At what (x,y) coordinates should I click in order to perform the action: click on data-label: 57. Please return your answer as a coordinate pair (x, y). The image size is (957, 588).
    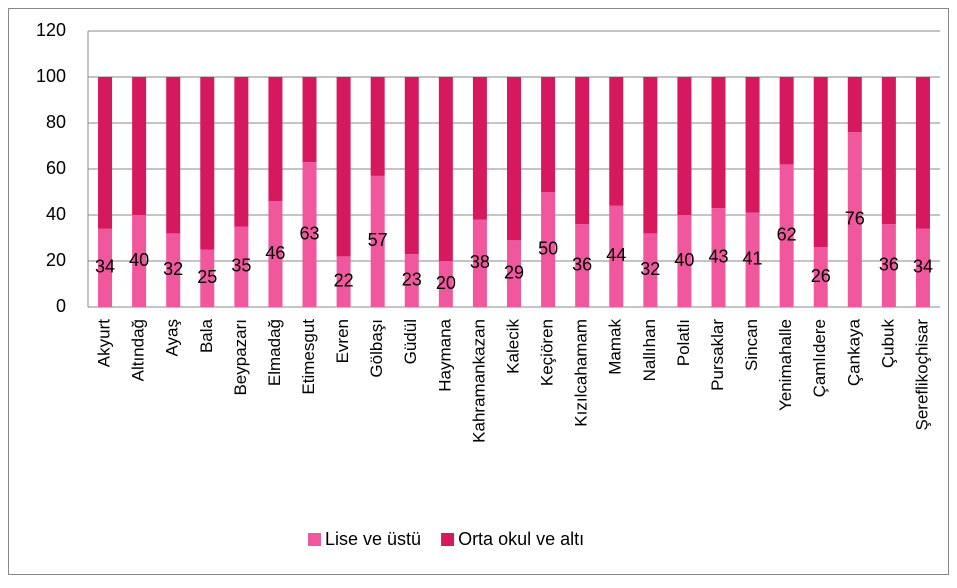
    Looking at the image, I should click on (378, 240).